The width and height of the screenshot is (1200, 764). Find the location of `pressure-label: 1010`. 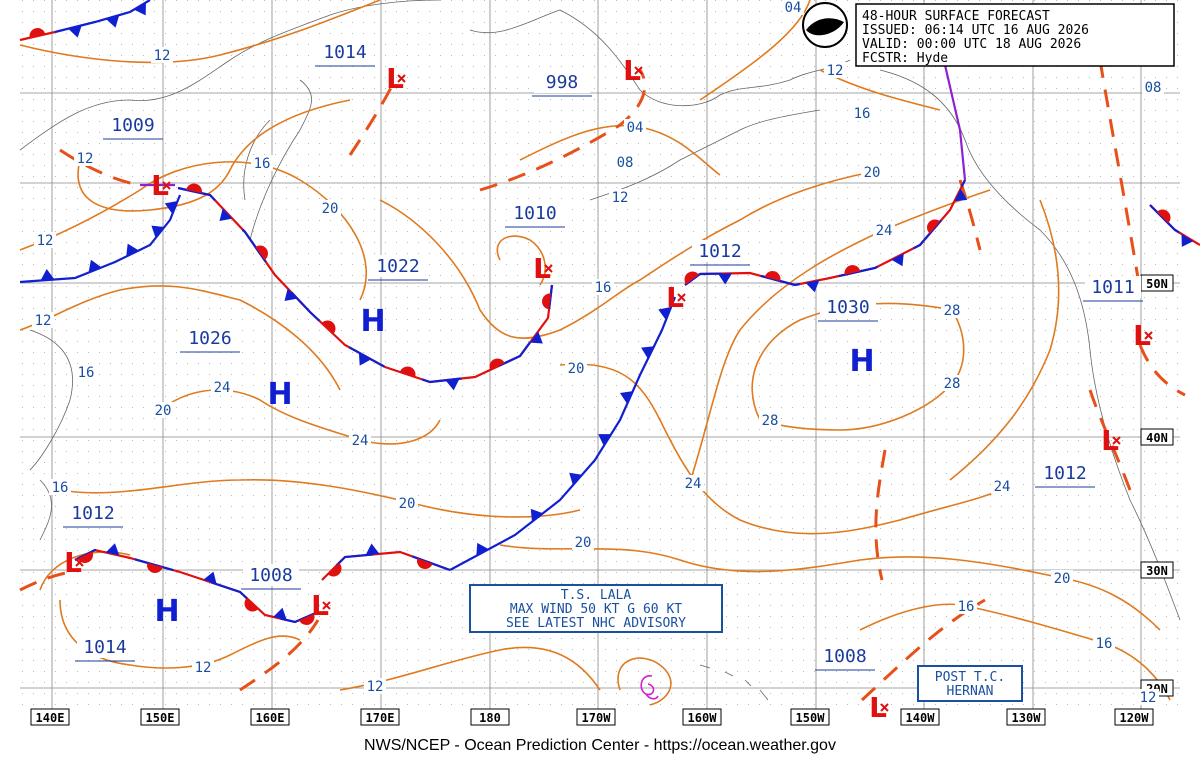

pressure-label: 1010 is located at coordinates (534, 213).